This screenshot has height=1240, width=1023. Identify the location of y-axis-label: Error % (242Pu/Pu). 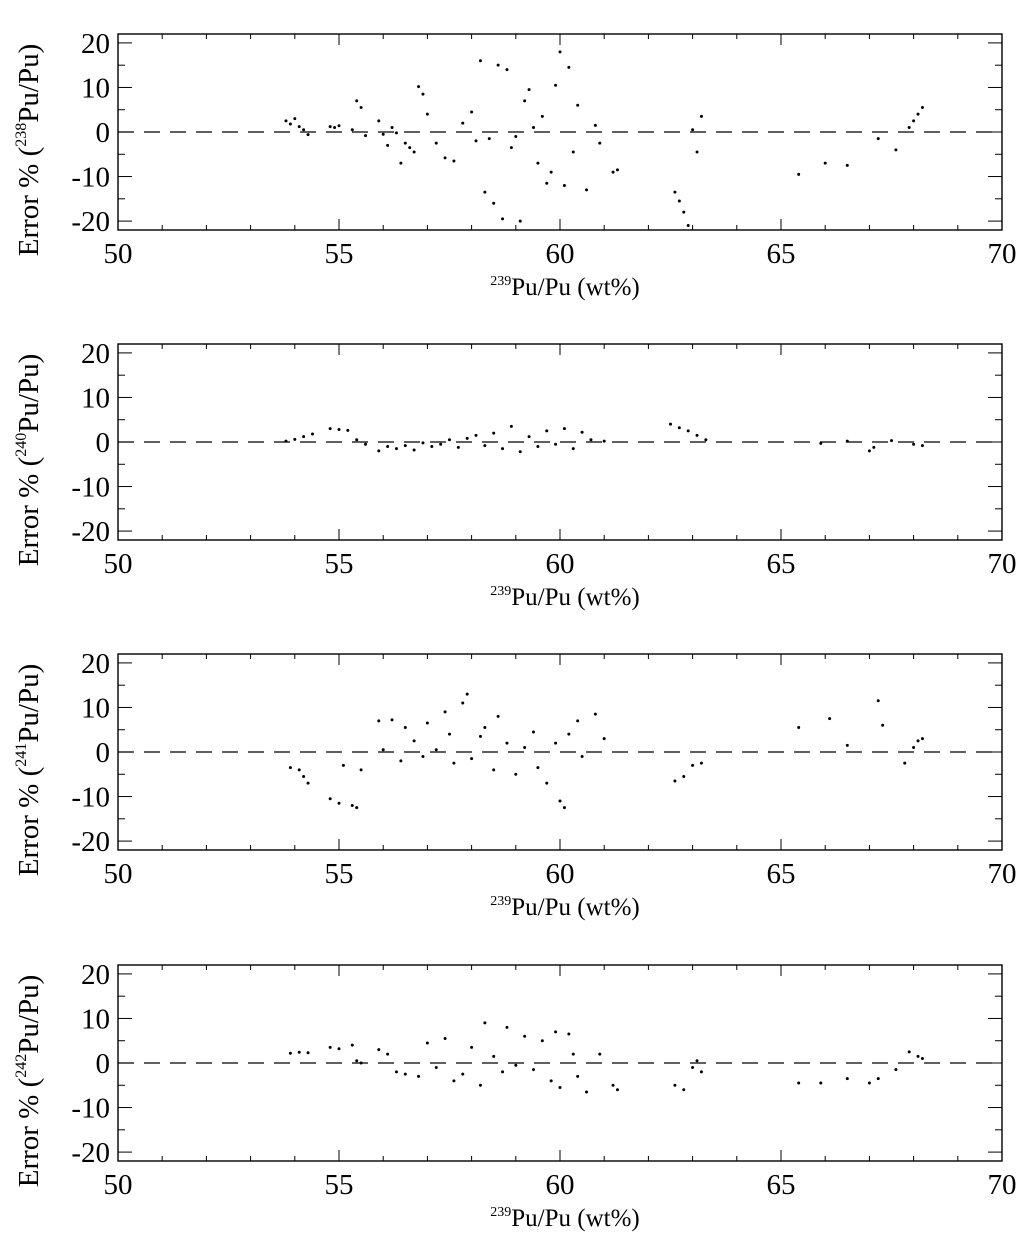
(29, 1081).